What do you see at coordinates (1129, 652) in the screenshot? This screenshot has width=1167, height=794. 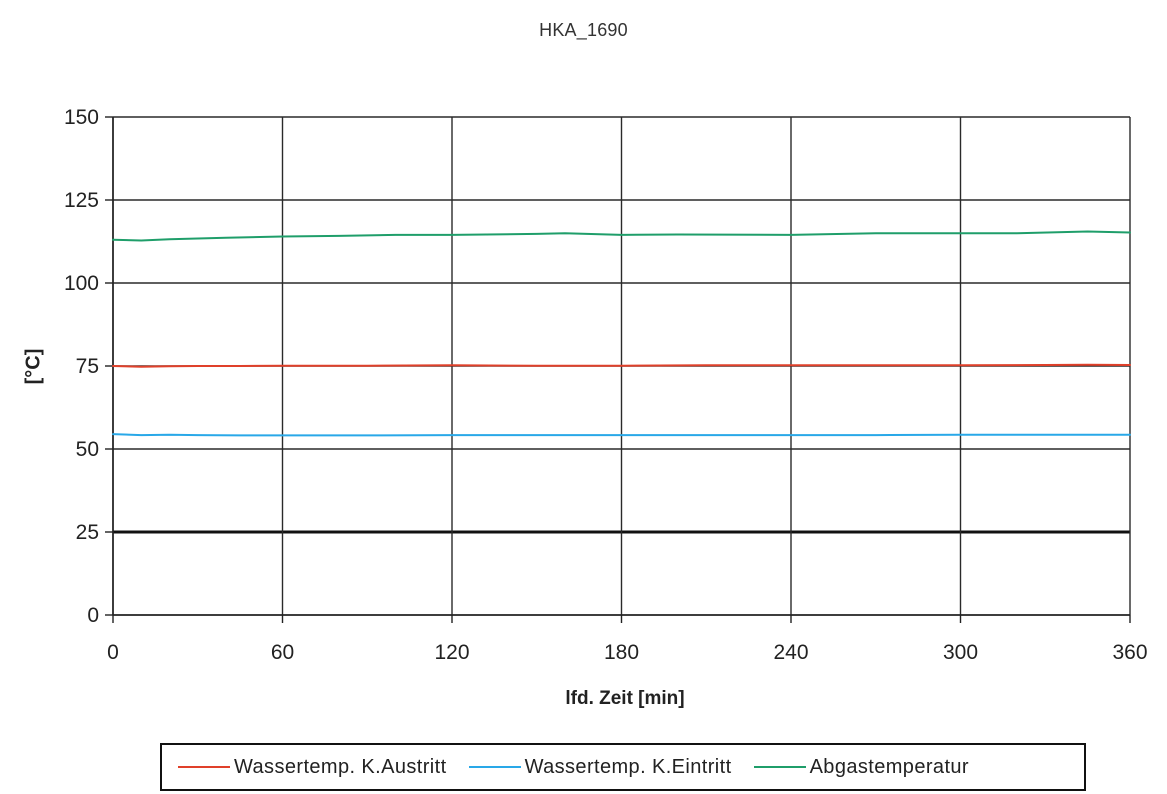 I see `x-tick-label-360: 360` at bounding box center [1129, 652].